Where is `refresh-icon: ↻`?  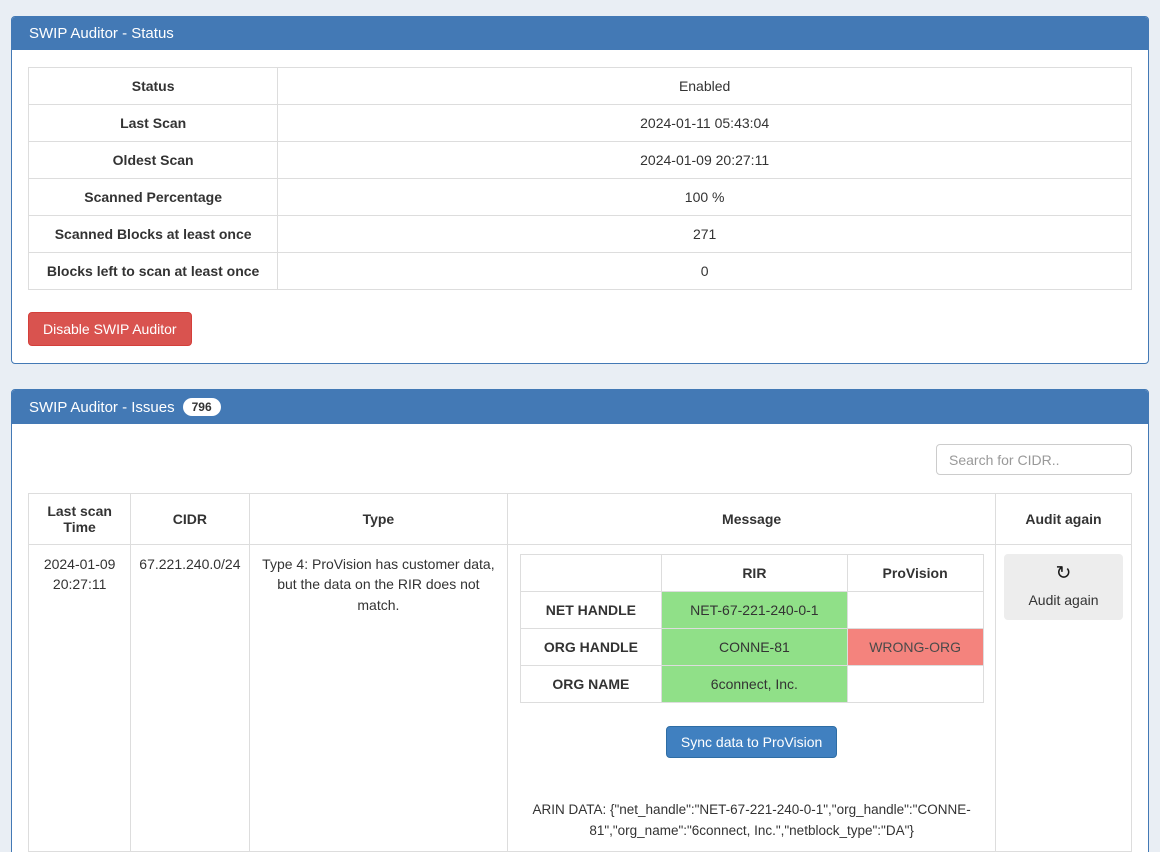
refresh-icon: ↻ is located at coordinates (1063, 573).